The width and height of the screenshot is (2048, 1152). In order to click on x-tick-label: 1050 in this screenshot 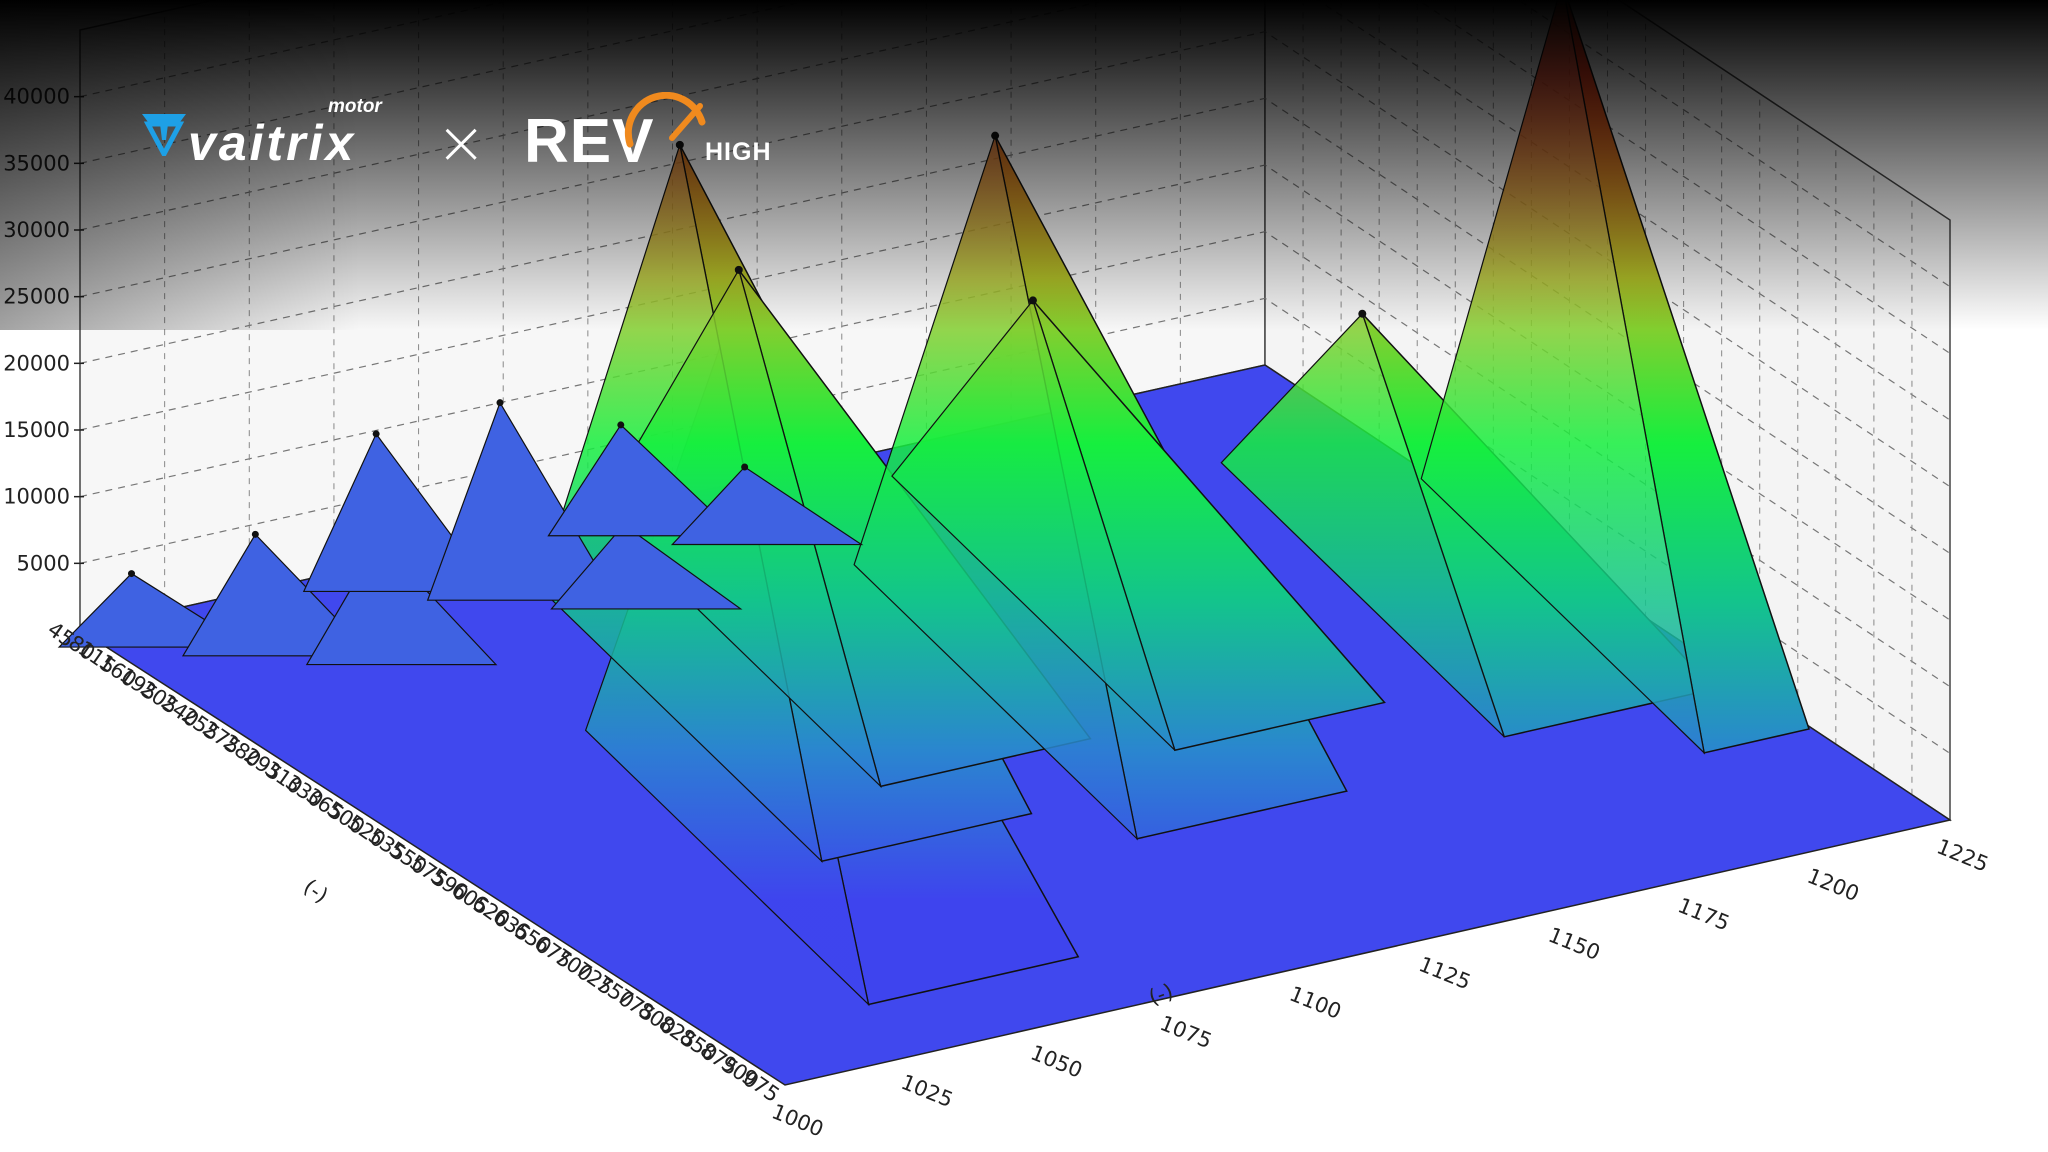, I will do `click(1056, 1061)`.